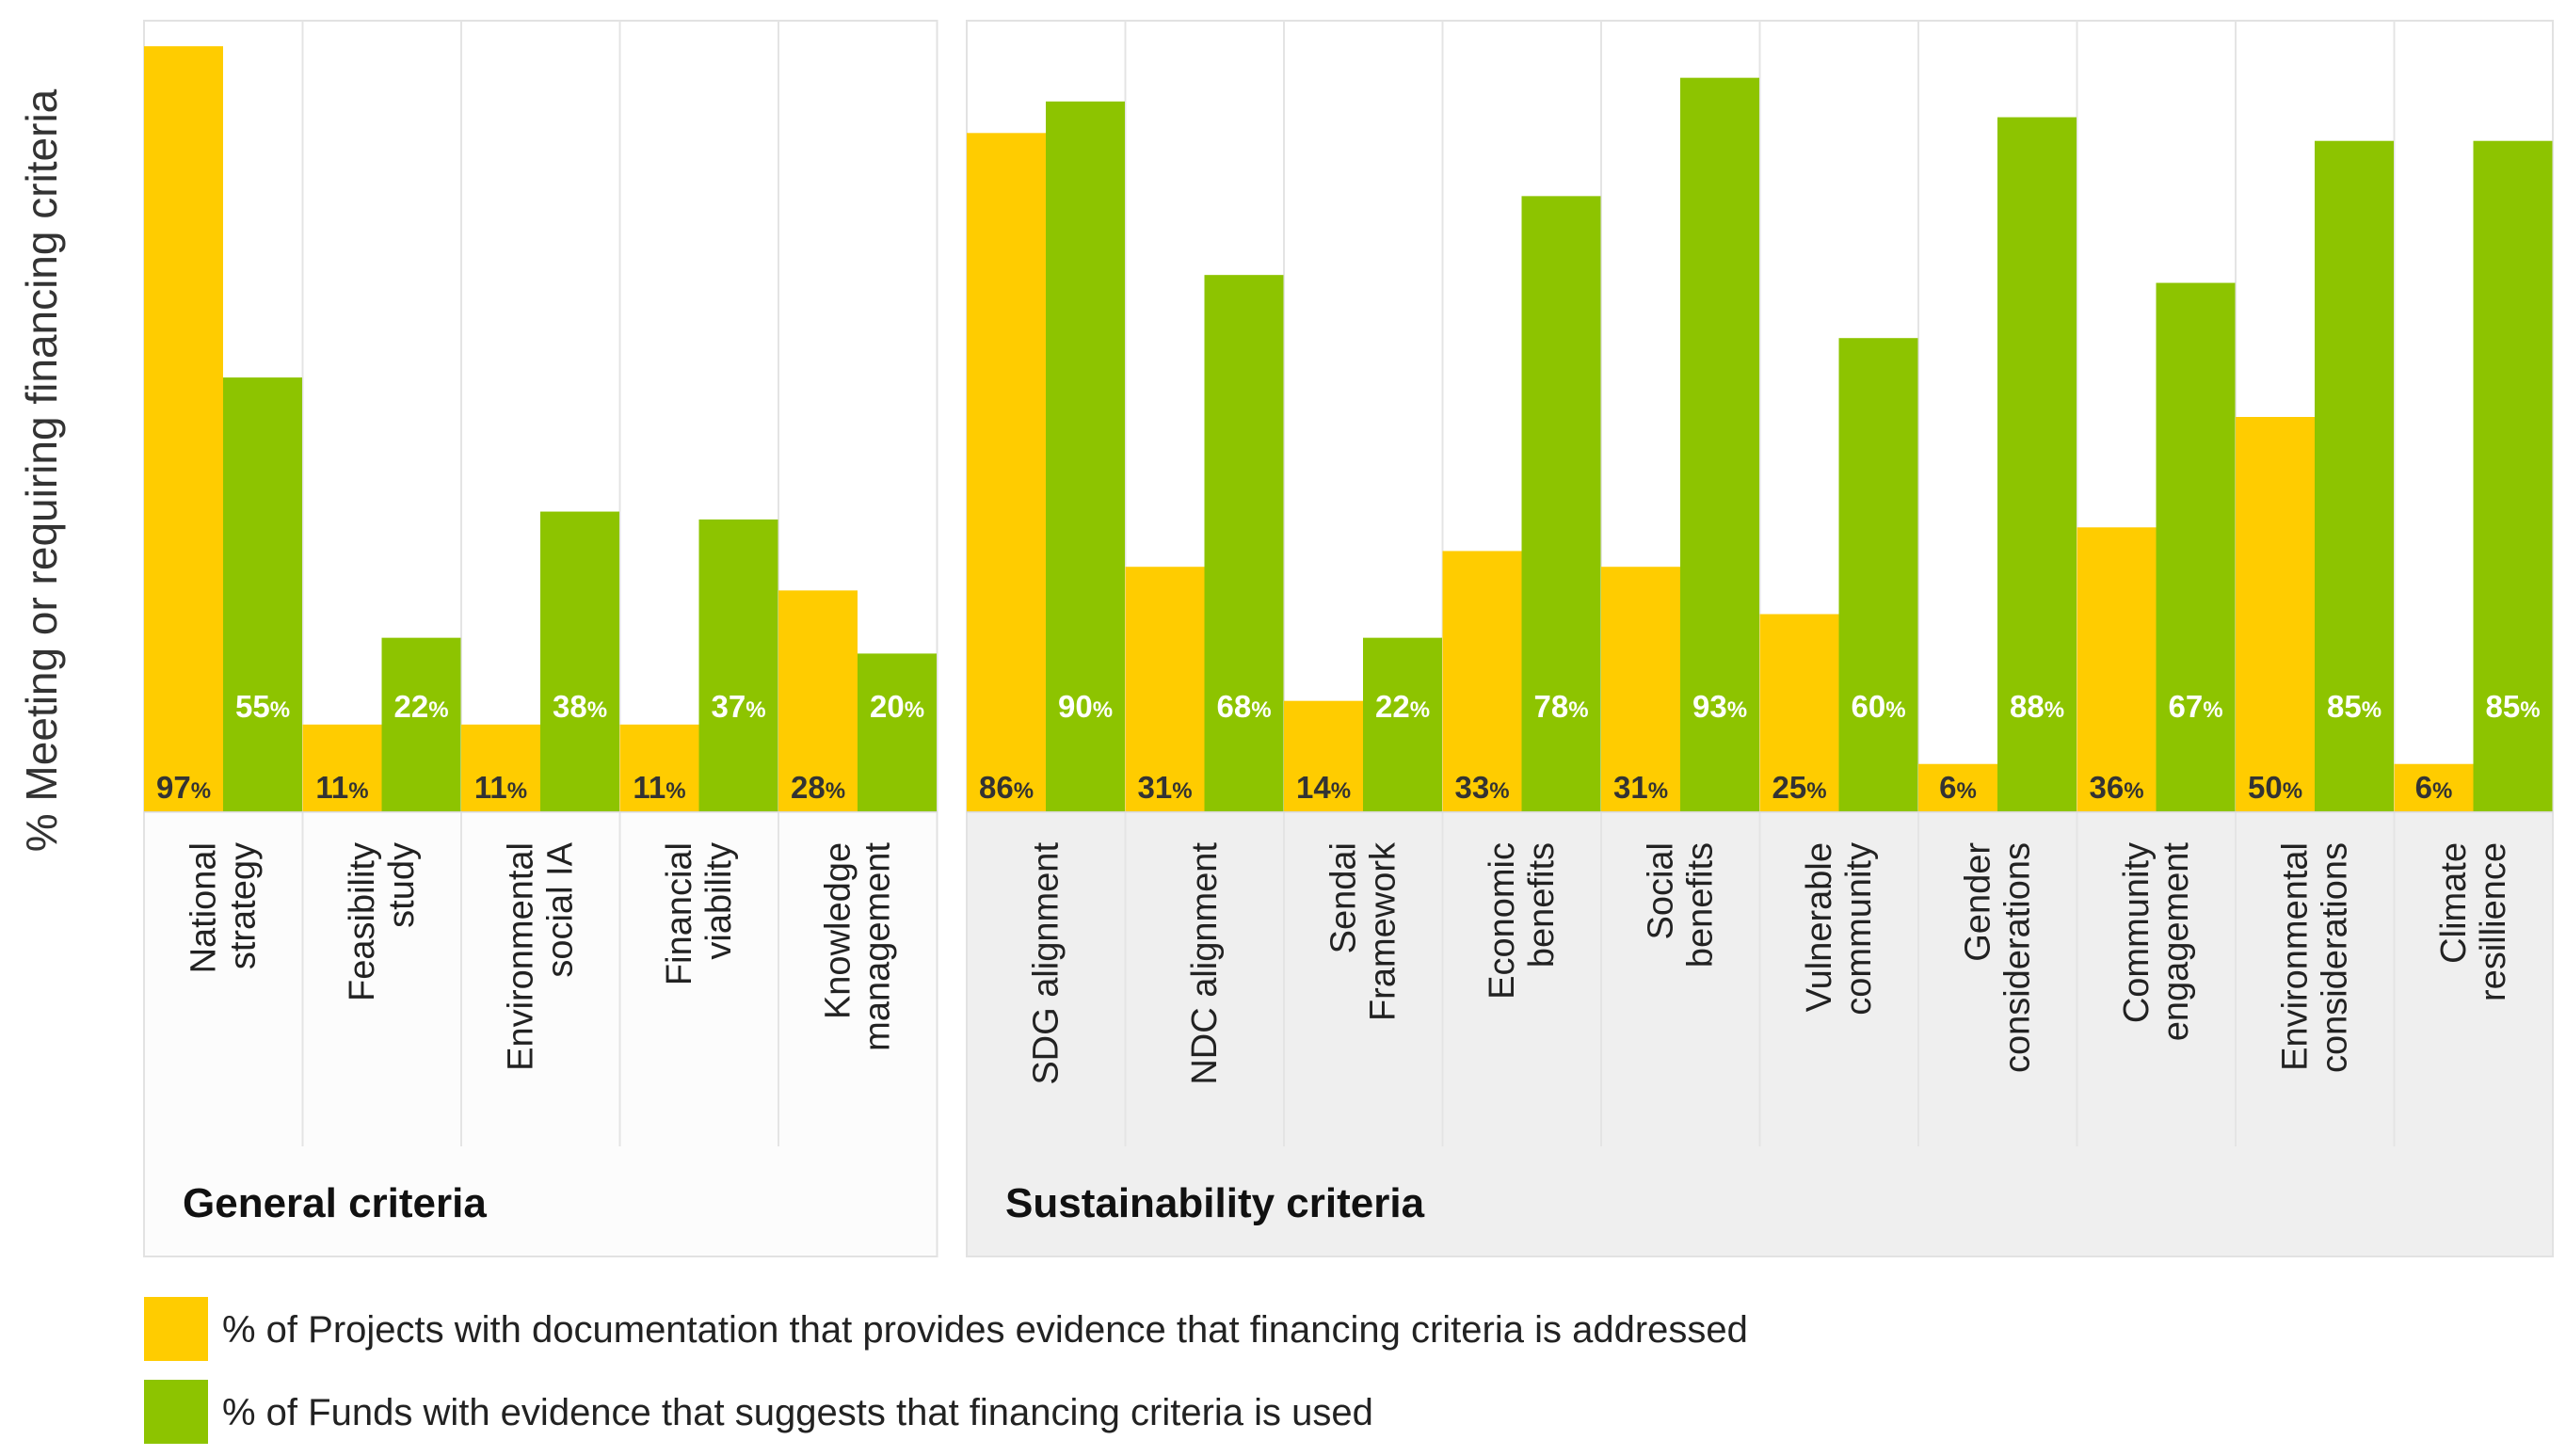 Image resolution: width=2566 pixels, height=1456 pixels. Describe the element at coordinates (2275, 787) in the screenshot. I see `data-label-projects-environmental-considerations: 50%` at that location.